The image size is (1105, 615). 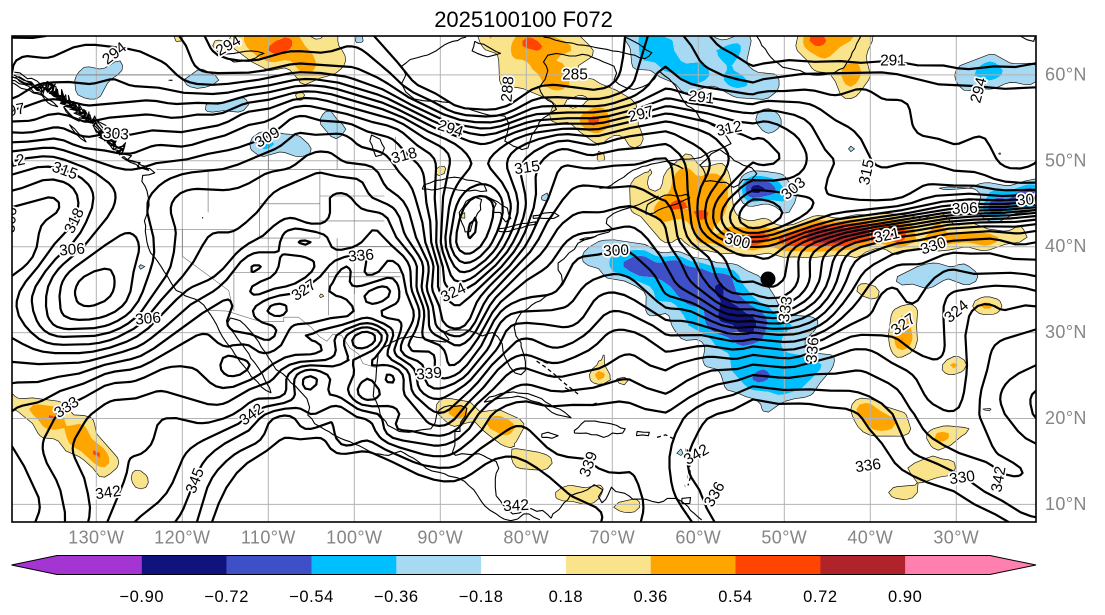 What do you see at coordinates (1066, 332) in the screenshot?
I see `svg-text: 30°N` at bounding box center [1066, 332].